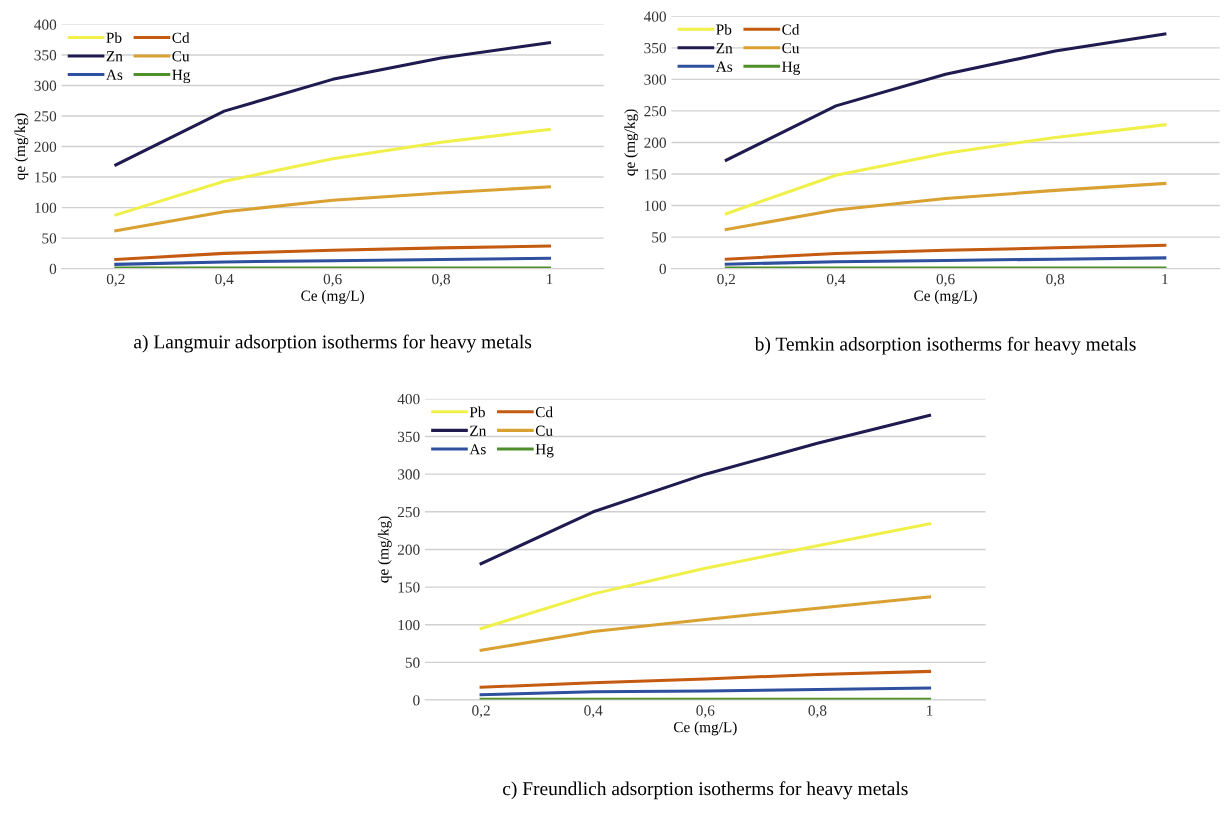 This screenshot has height=814, width=1232. What do you see at coordinates (705, 790) in the screenshot?
I see `text: c) Freundlich adsorption isotherms for heavy metals` at bounding box center [705, 790].